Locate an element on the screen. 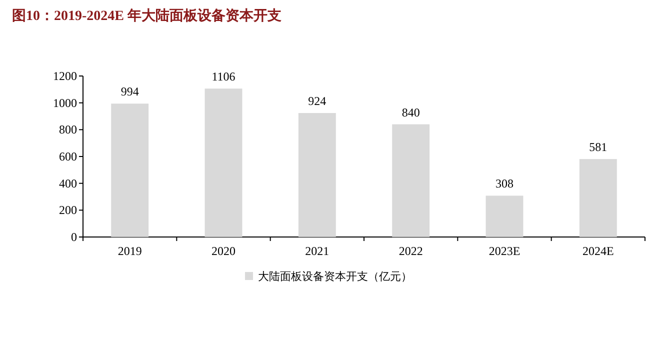 The image size is (660, 338). x-tick-label: 2021 is located at coordinates (317, 251).